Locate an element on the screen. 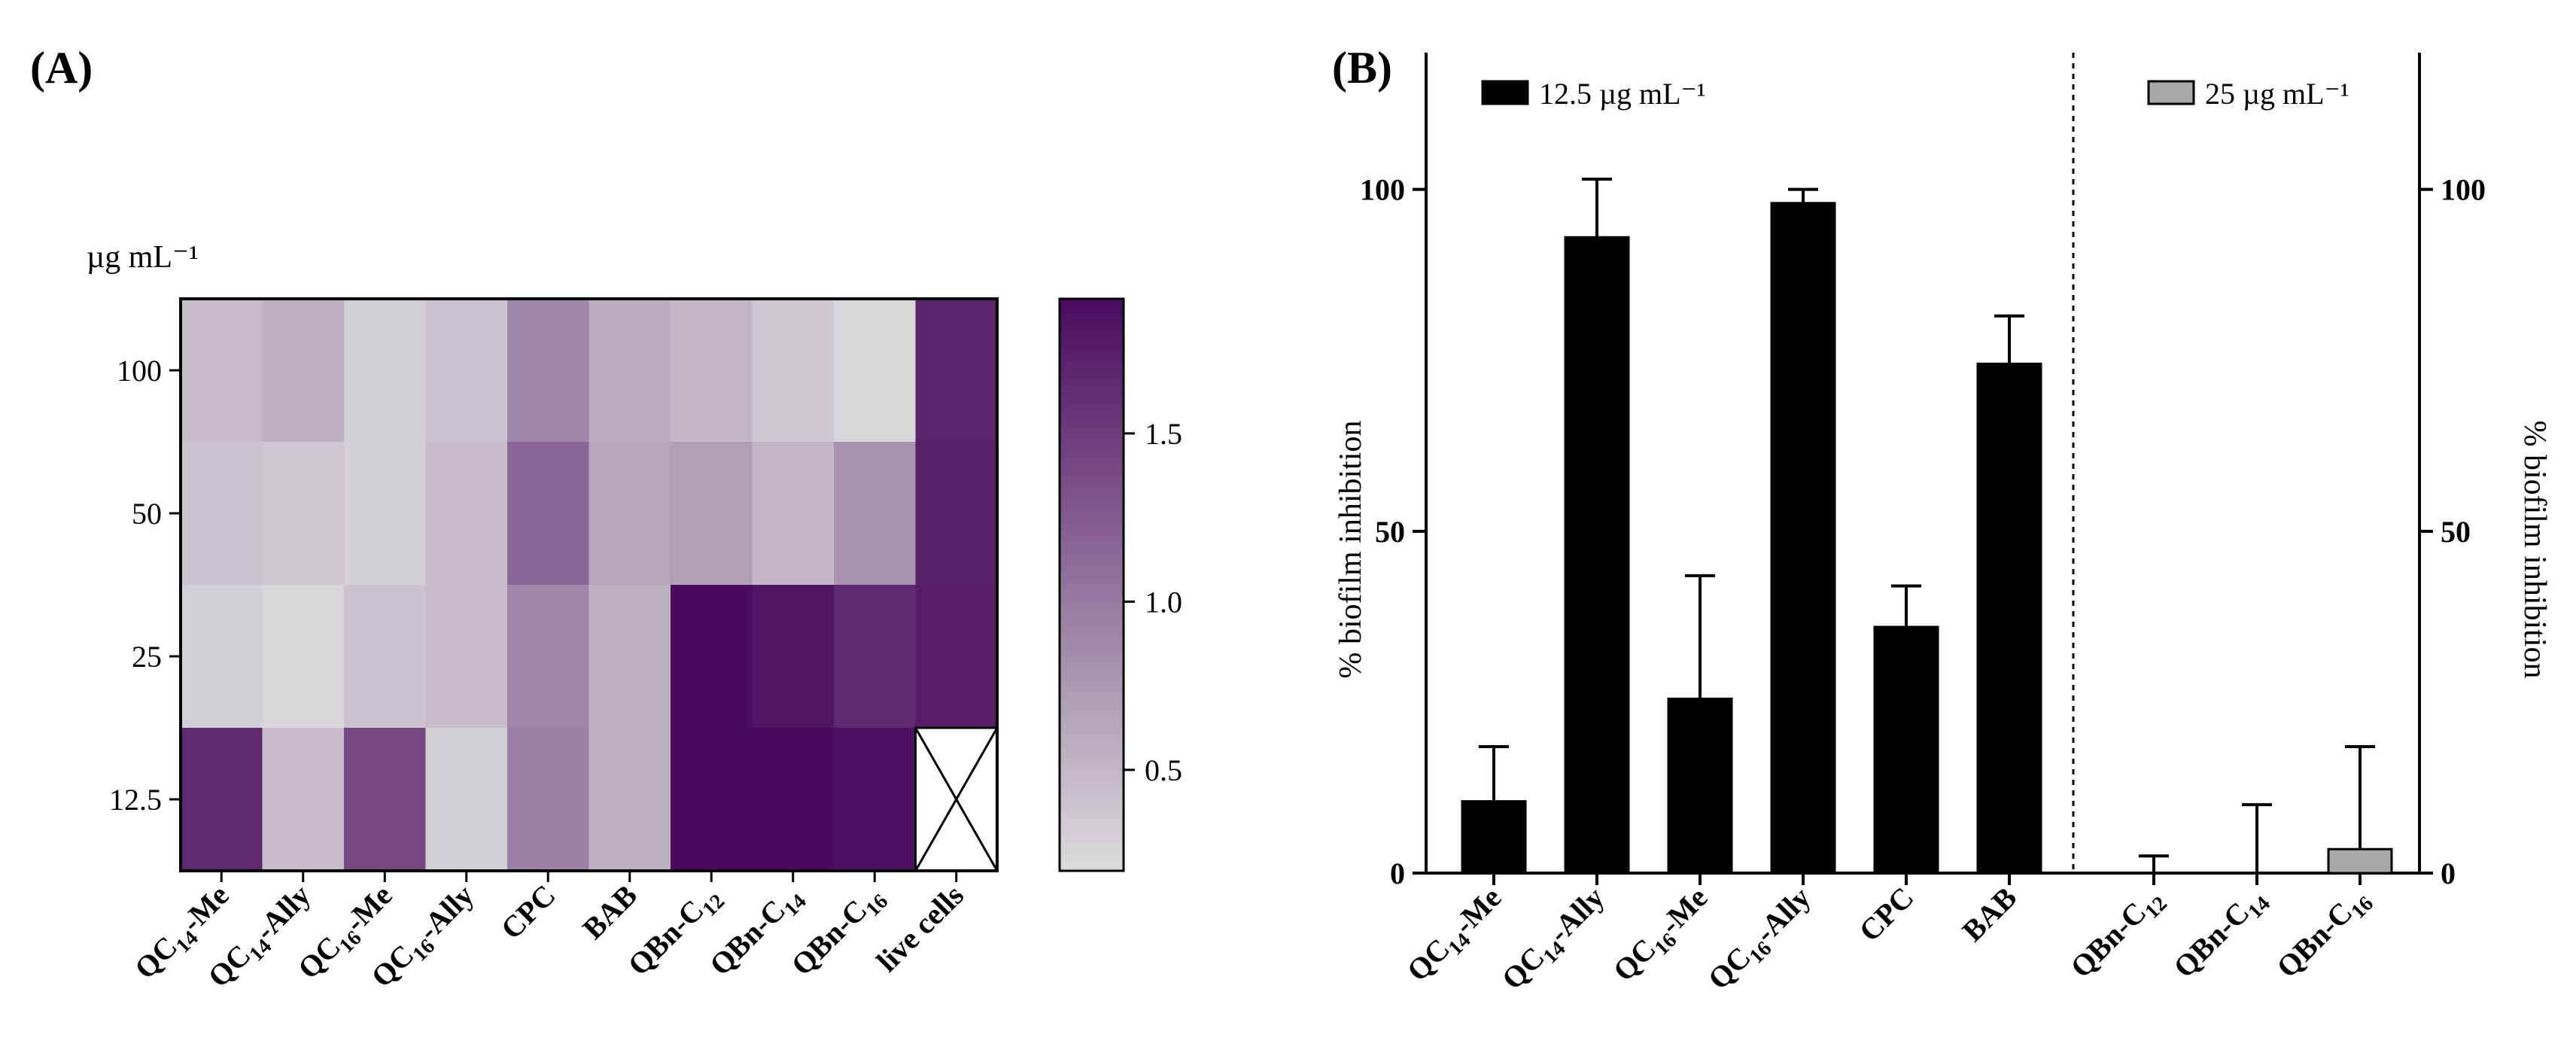  colorbar-tick-label: 1.0 is located at coordinates (1163, 602).